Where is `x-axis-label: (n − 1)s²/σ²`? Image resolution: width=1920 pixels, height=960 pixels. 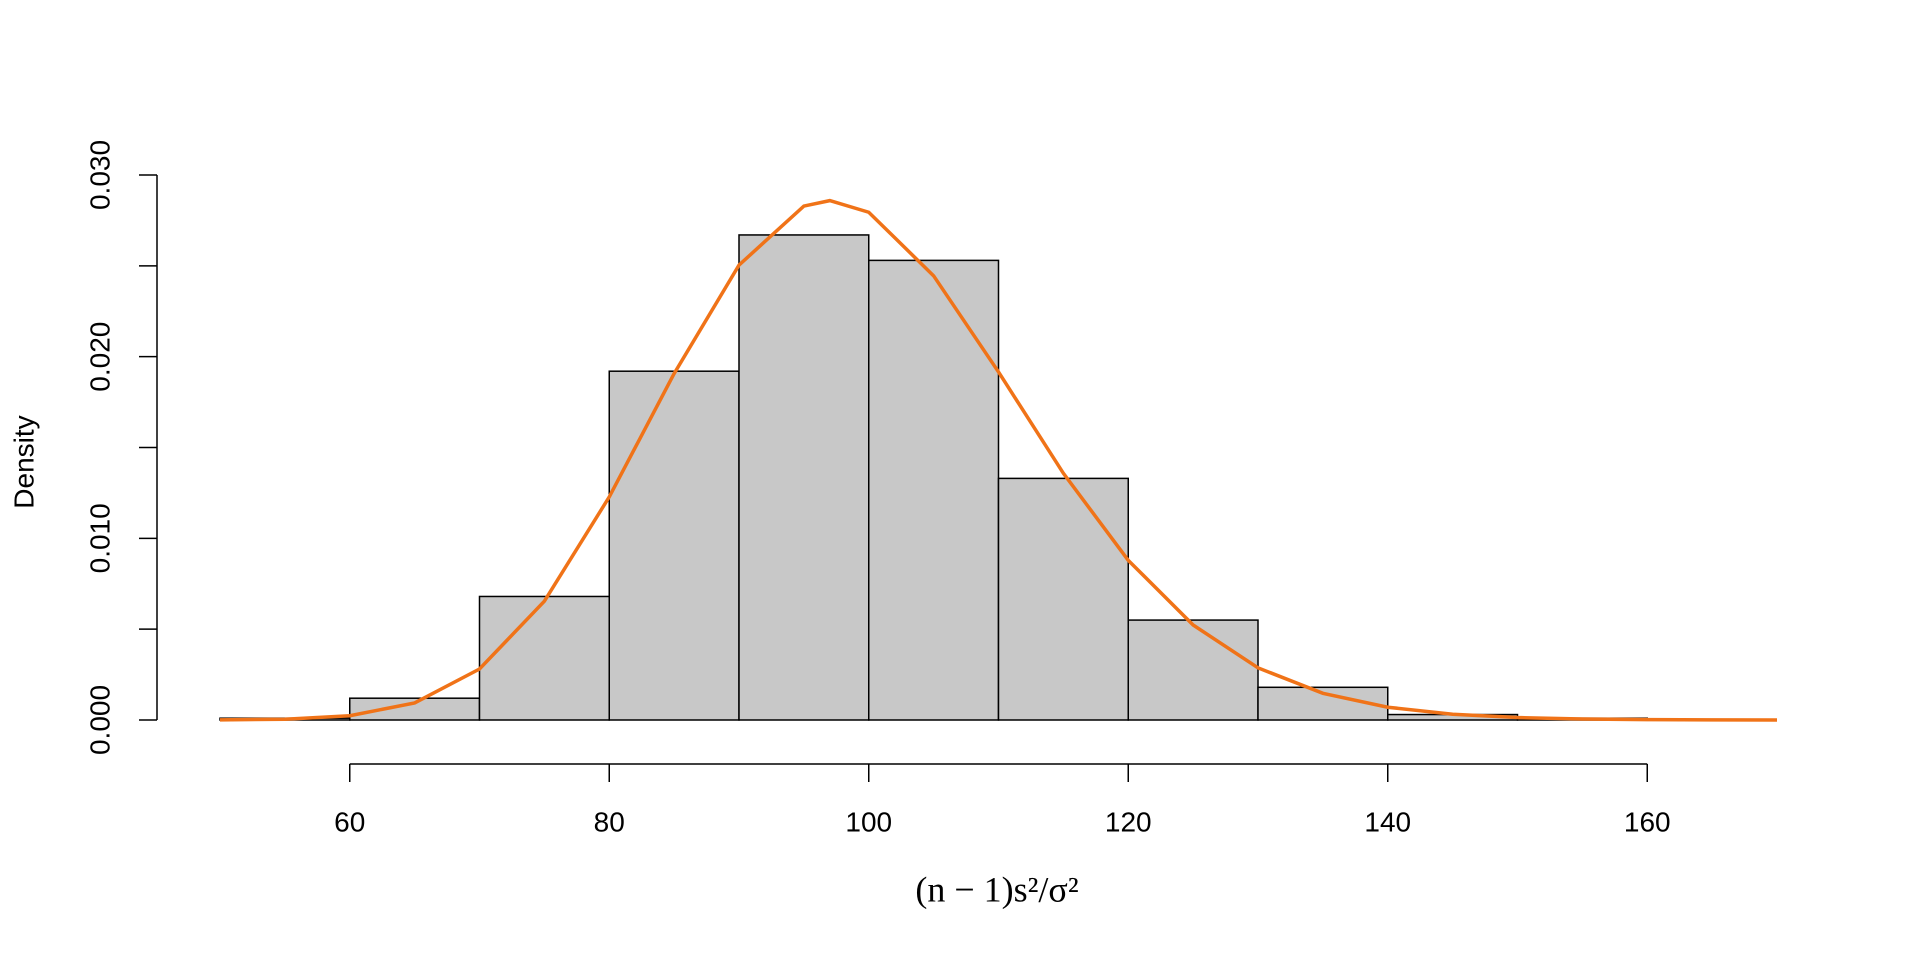
x-axis-label: (n − 1)s²/σ² is located at coordinates (996, 889).